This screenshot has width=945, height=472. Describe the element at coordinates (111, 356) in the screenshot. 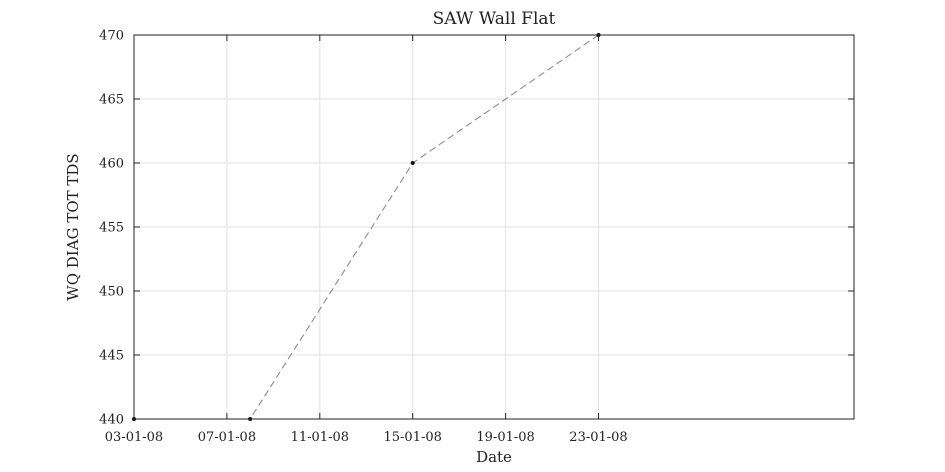

I see `y-tick-label: 445` at that location.